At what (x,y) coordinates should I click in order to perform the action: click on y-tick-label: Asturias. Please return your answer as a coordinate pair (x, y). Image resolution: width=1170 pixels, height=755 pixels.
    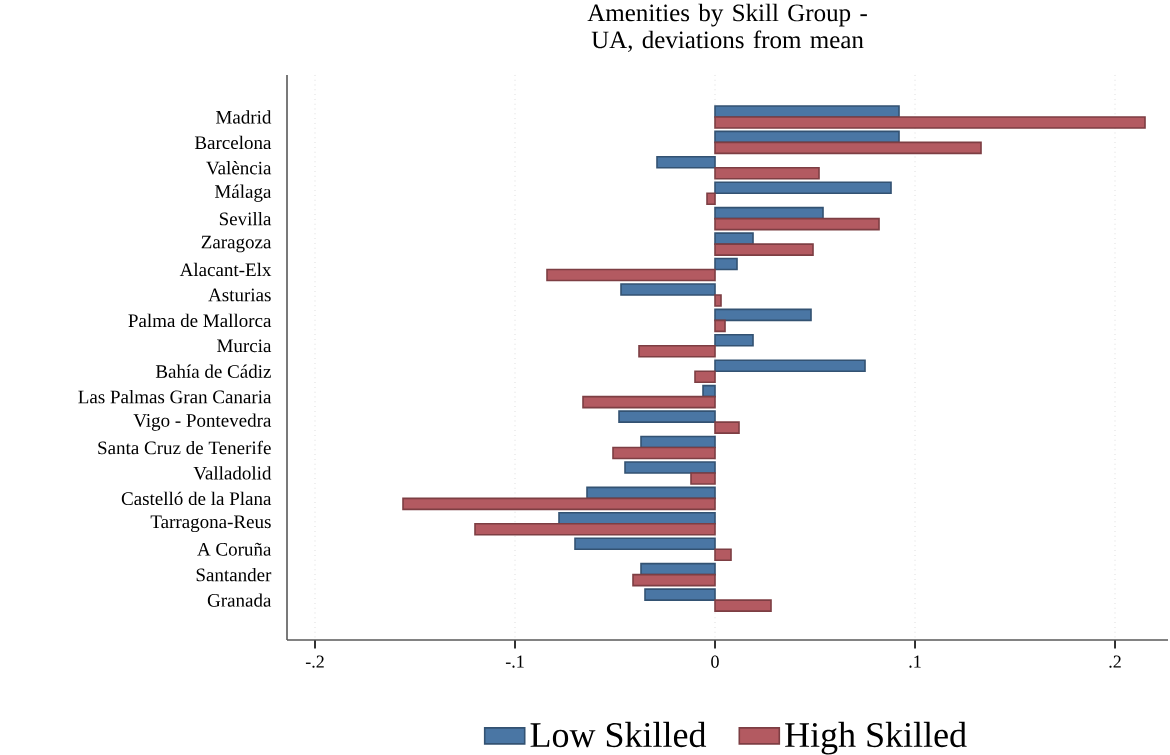
    Looking at the image, I should click on (239, 295).